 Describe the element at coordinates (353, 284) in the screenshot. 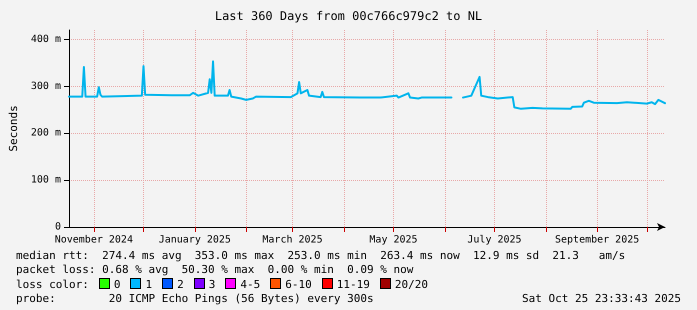

I see `text: 11-19` at that location.